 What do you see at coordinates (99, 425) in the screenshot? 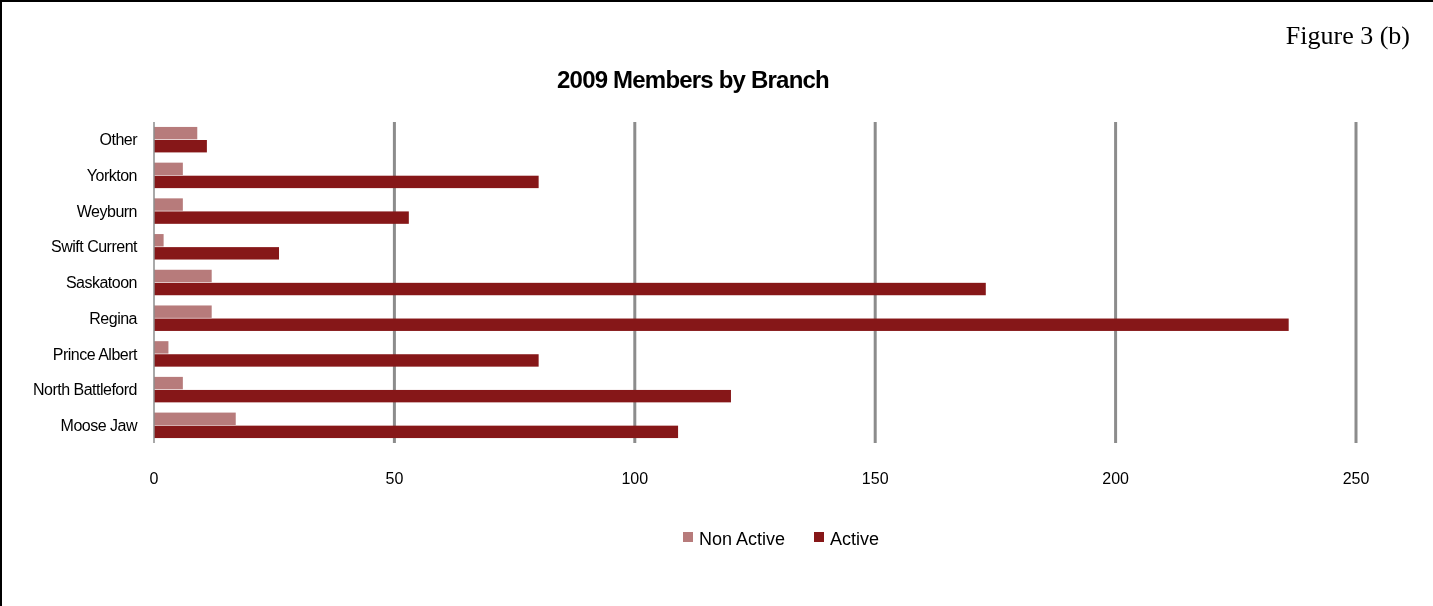
I see `y-tick-label: Moose Jaw` at bounding box center [99, 425].